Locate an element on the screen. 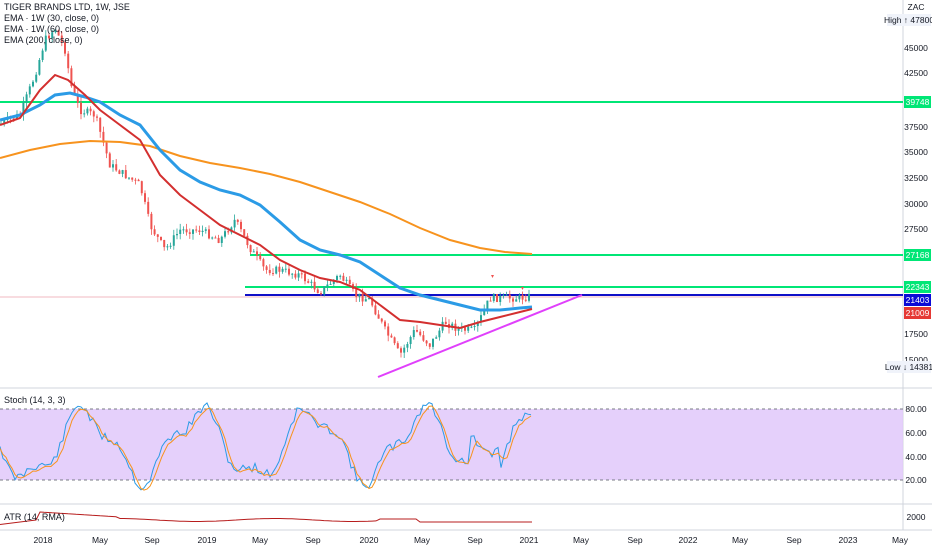  atr-title: ATR (14, RMA) is located at coordinates (34, 517).